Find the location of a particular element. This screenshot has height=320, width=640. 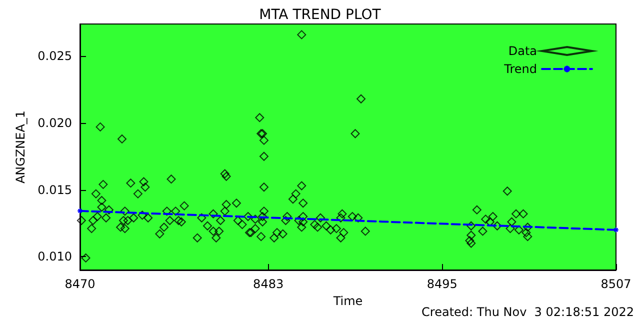

chart-title: MTA TREND PLOT is located at coordinates (320, 15).